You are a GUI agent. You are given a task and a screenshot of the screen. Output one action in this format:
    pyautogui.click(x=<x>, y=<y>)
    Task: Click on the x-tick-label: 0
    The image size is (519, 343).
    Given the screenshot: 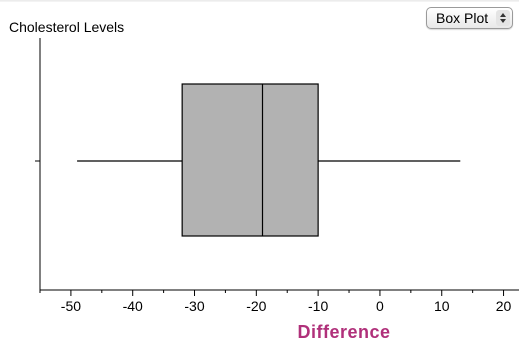 What is the action you would take?
    pyautogui.click(x=380, y=306)
    